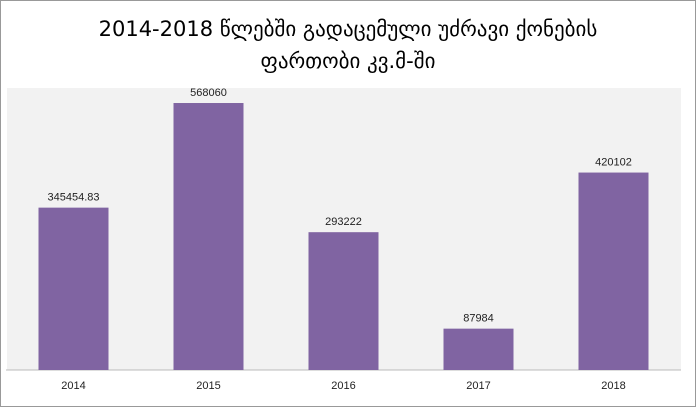 This screenshot has width=696, height=407. I want to click on data-label: 345454.83, so click(74, 198).